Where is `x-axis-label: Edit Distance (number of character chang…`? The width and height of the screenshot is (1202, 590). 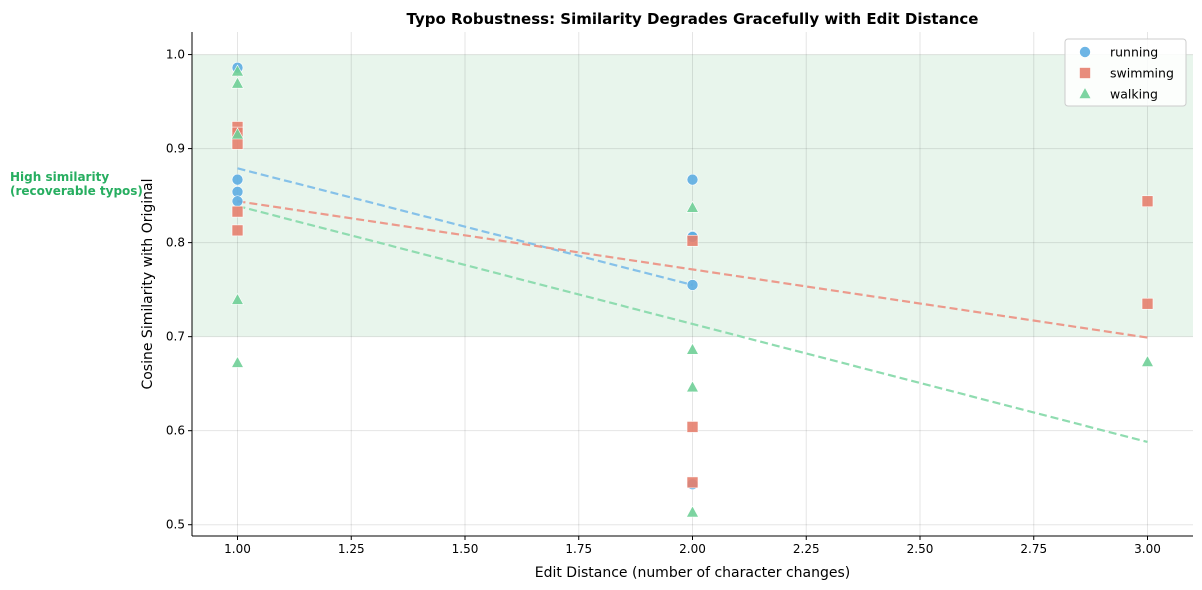
x-axis-label: Edit Distance (number of character chang… is located at coordinates (693, 573).